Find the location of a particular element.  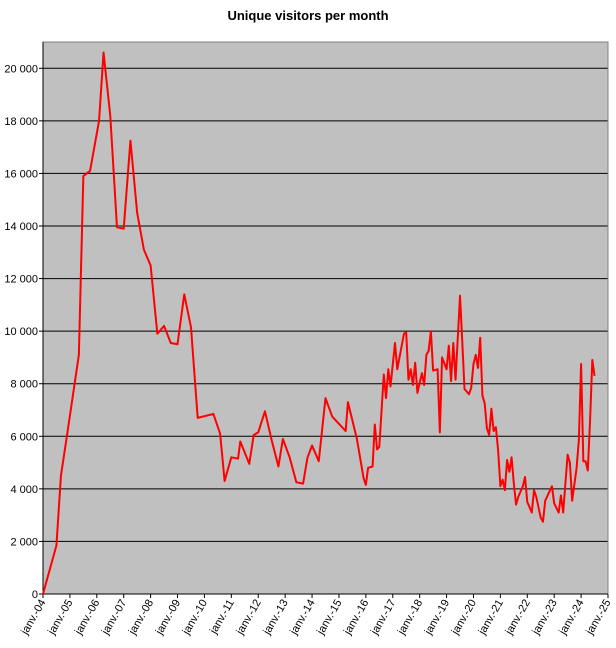

x-tick-label: janv.-19 is located at coordinates (437, 618).